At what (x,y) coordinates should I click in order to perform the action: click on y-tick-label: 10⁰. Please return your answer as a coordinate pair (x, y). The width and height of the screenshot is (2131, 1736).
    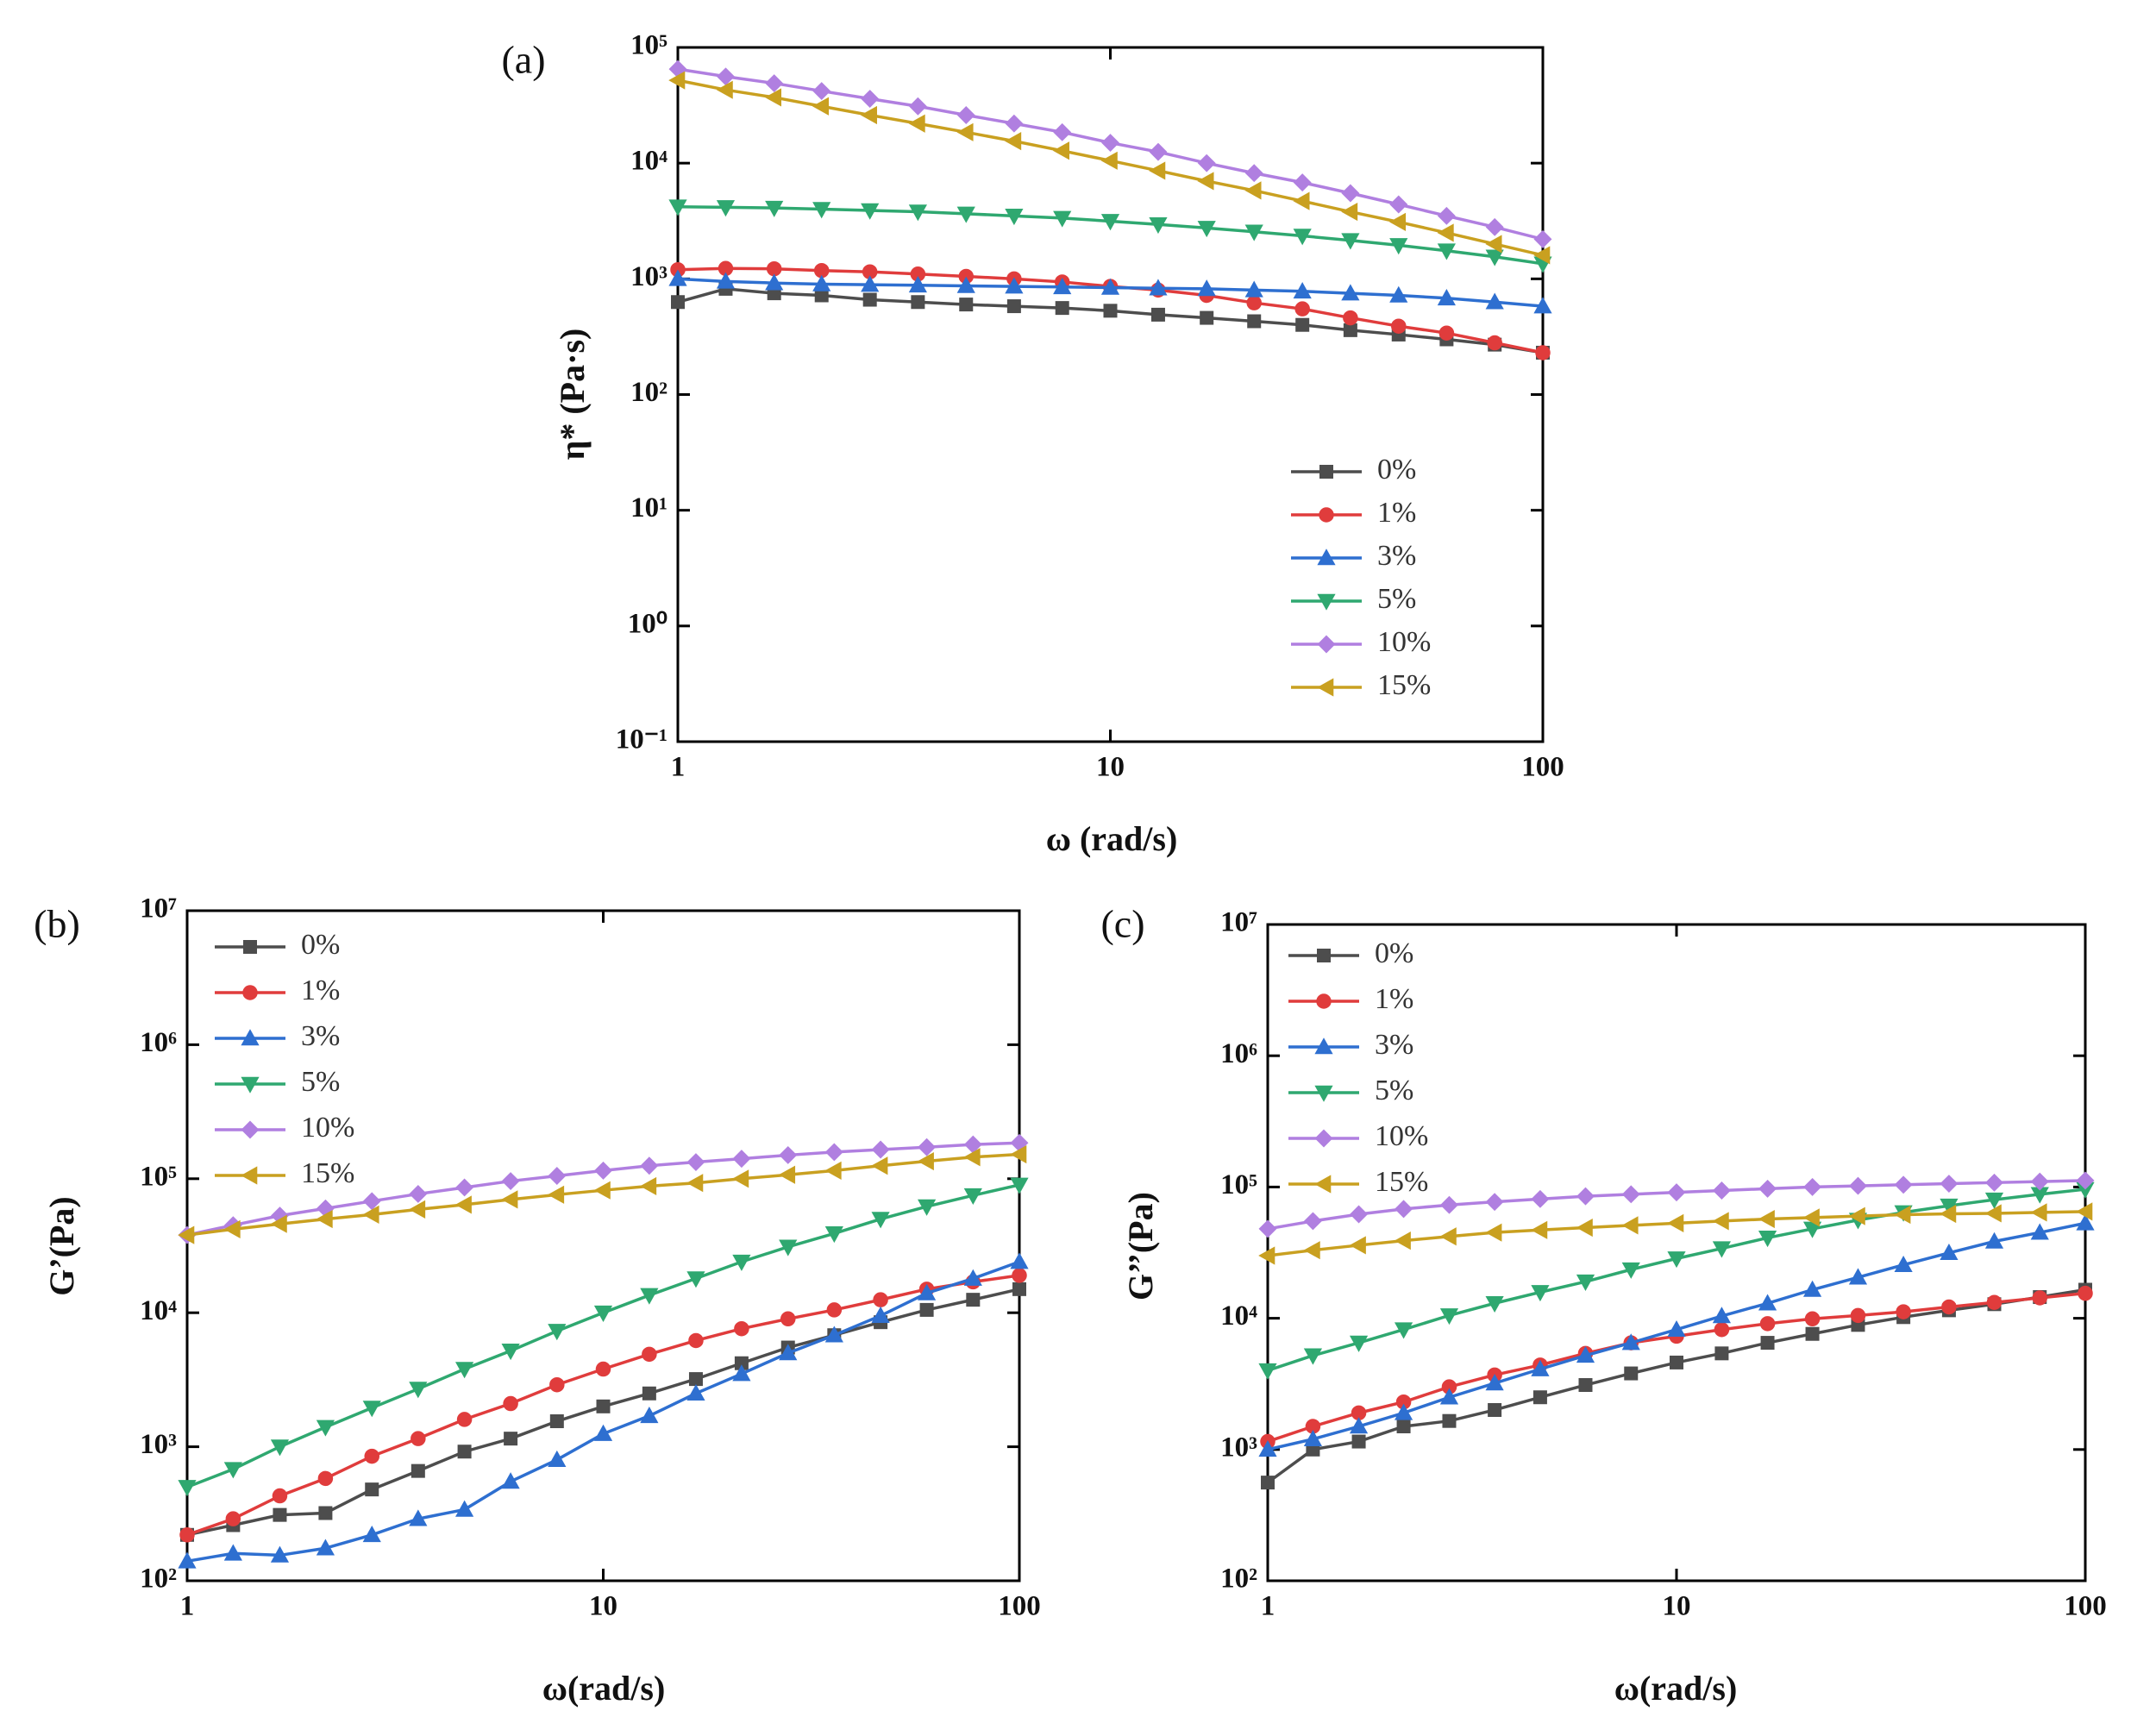
    Looking at the image, I should click on (648, 623).